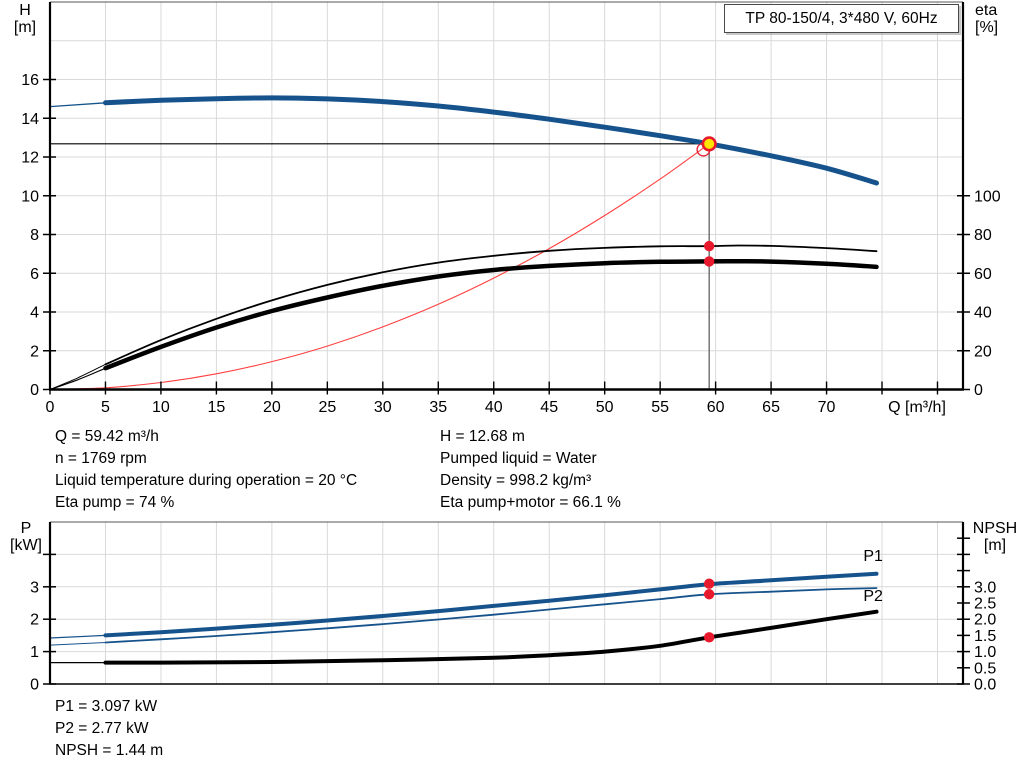  I want to click on q-axis-tick-label: 20, so click(272, 407).